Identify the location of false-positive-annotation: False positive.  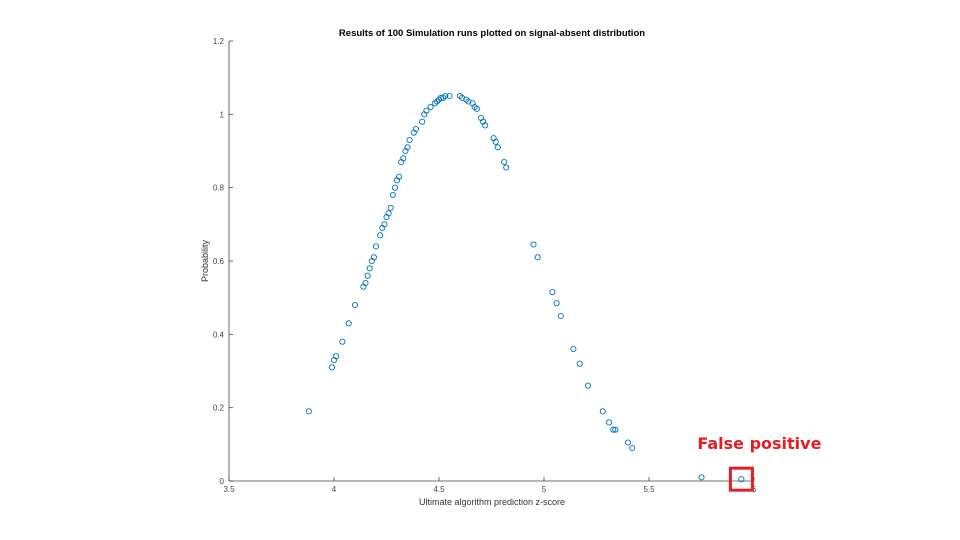
(759, 463).